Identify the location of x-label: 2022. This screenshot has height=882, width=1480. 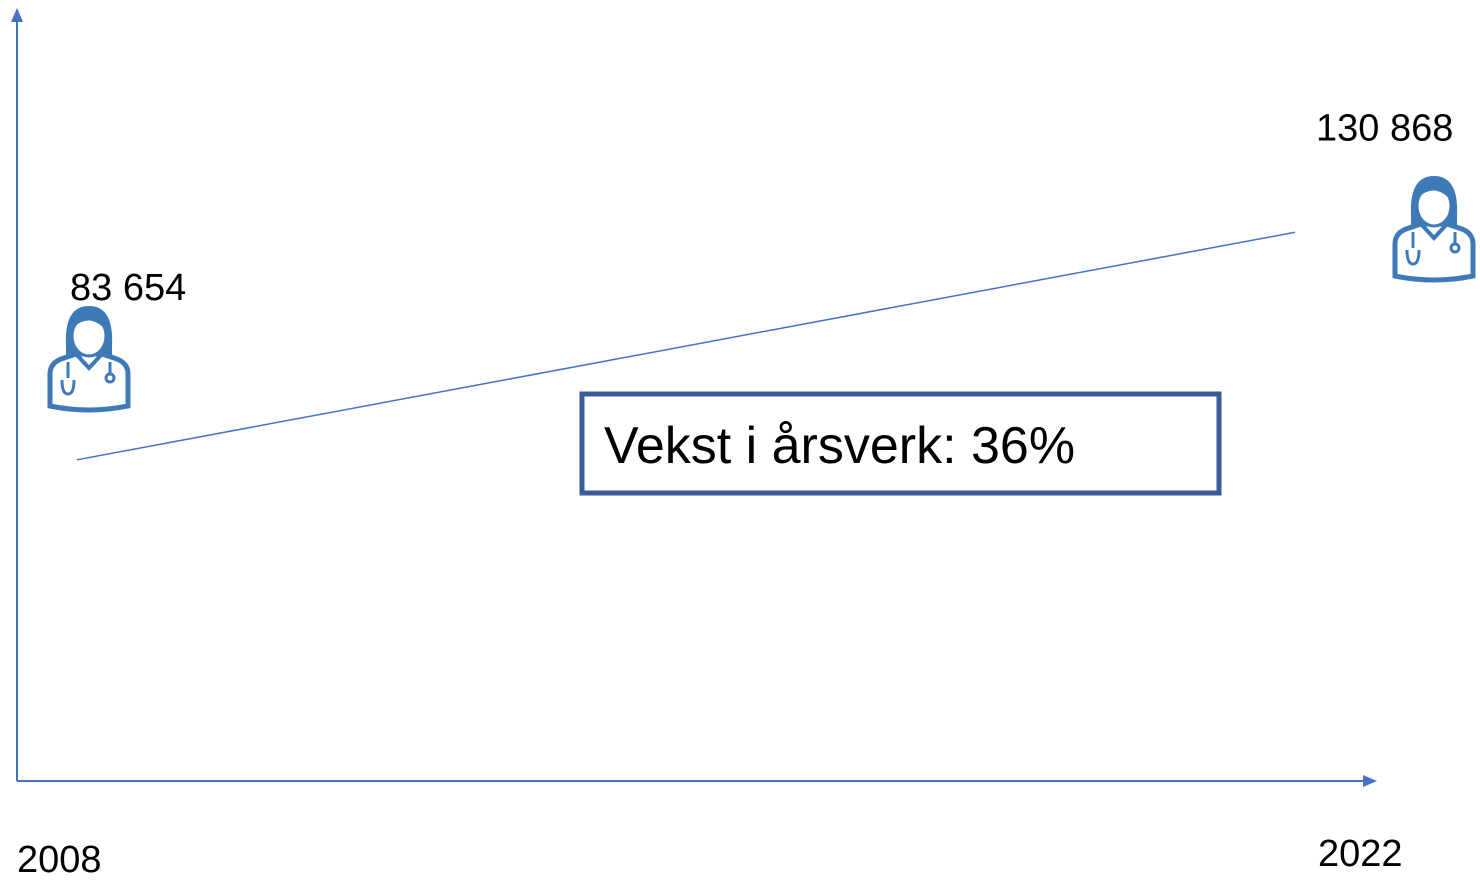
(1360, 854).